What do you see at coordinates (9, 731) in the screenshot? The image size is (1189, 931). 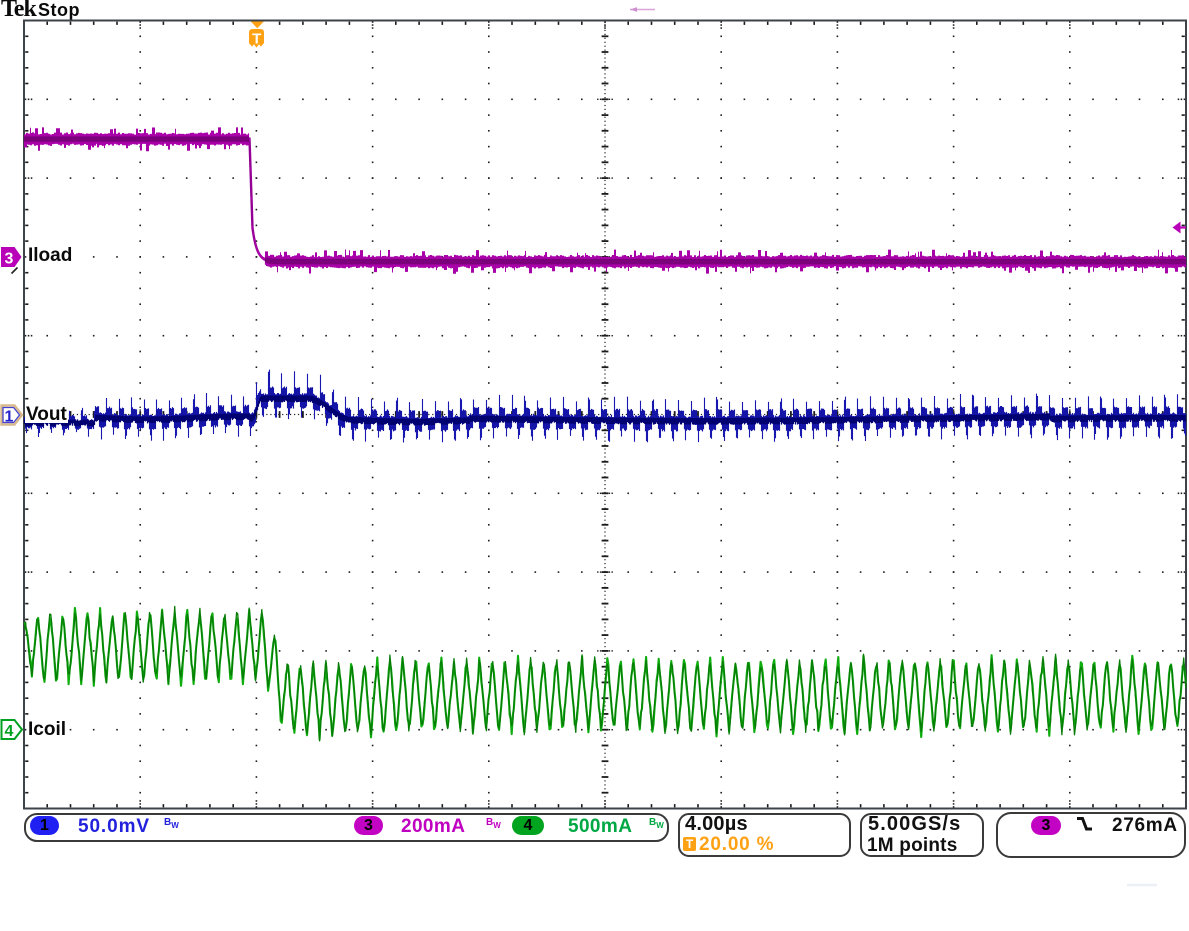 I see `svg-text: 4` at bounding box center [9, 731].